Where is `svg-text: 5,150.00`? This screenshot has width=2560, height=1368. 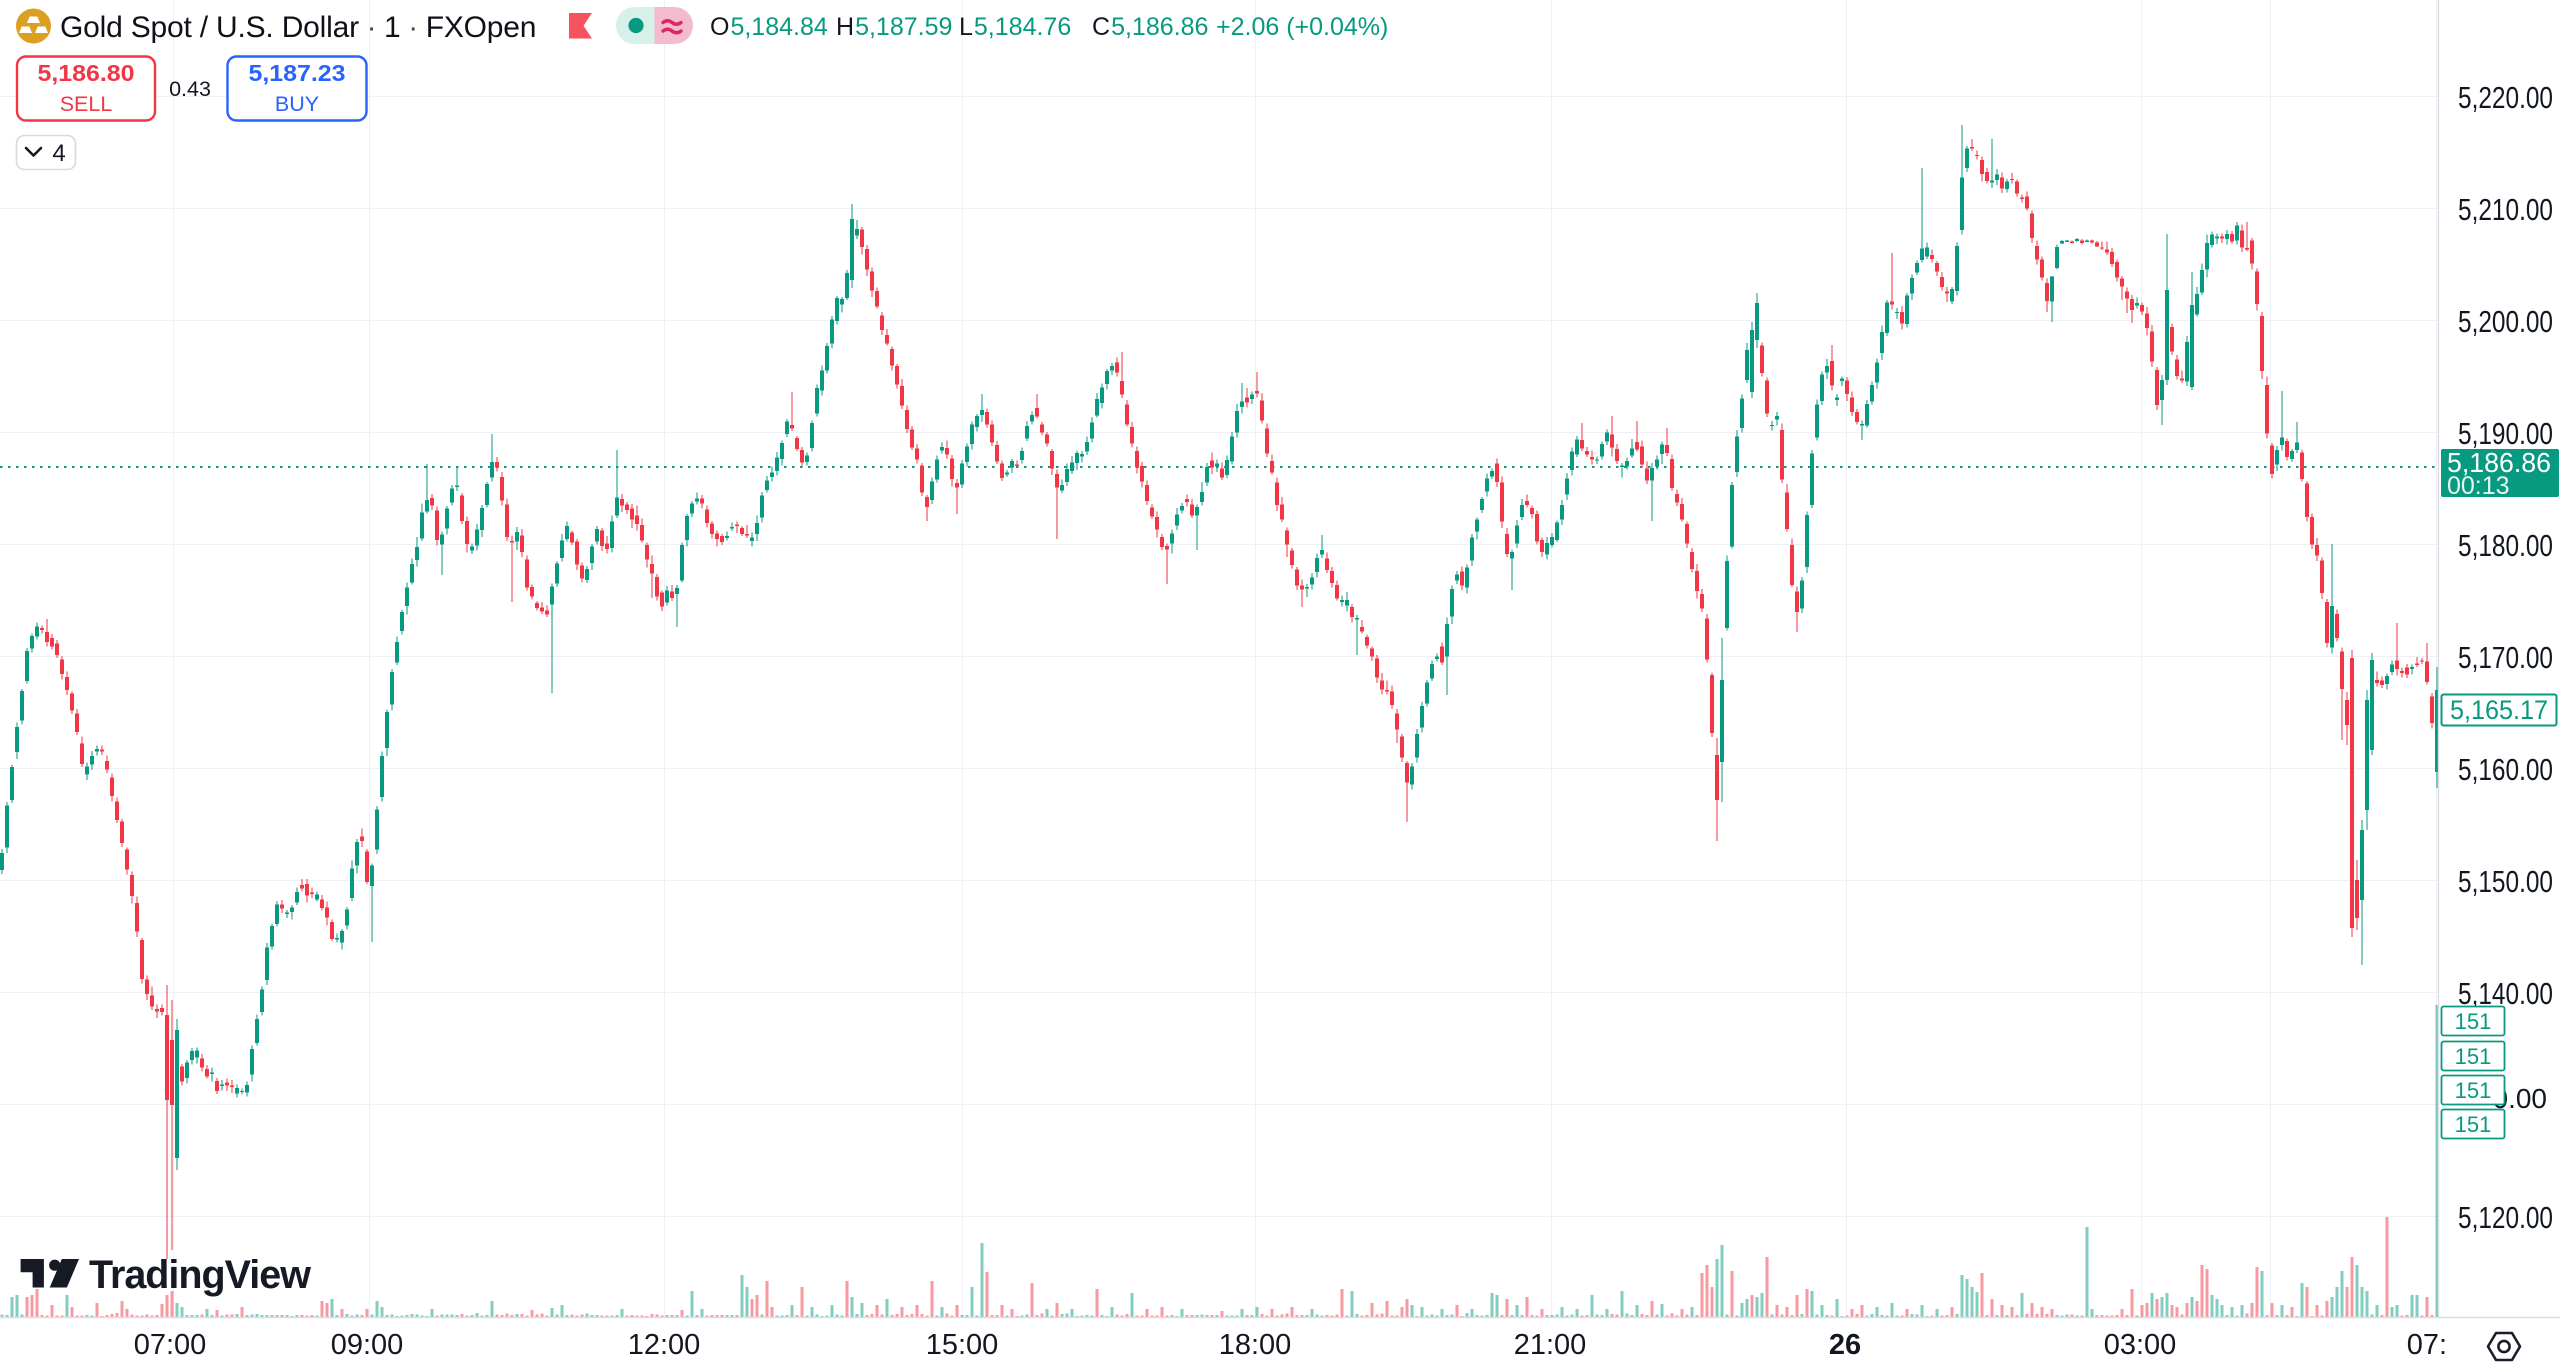
svg-text: 5,150.00 is located at coordinates (2505, 881).